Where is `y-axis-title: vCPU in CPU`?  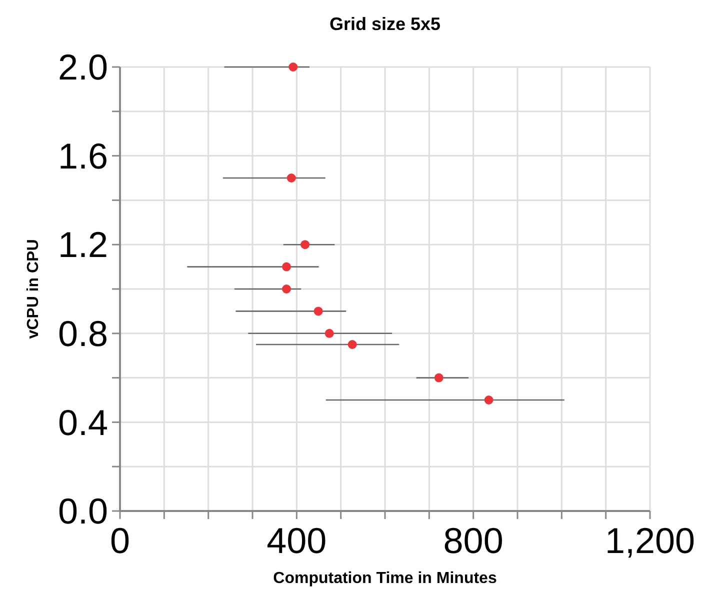
y-axis-title: vCPU in CPU is located at coordinates (33, 289).